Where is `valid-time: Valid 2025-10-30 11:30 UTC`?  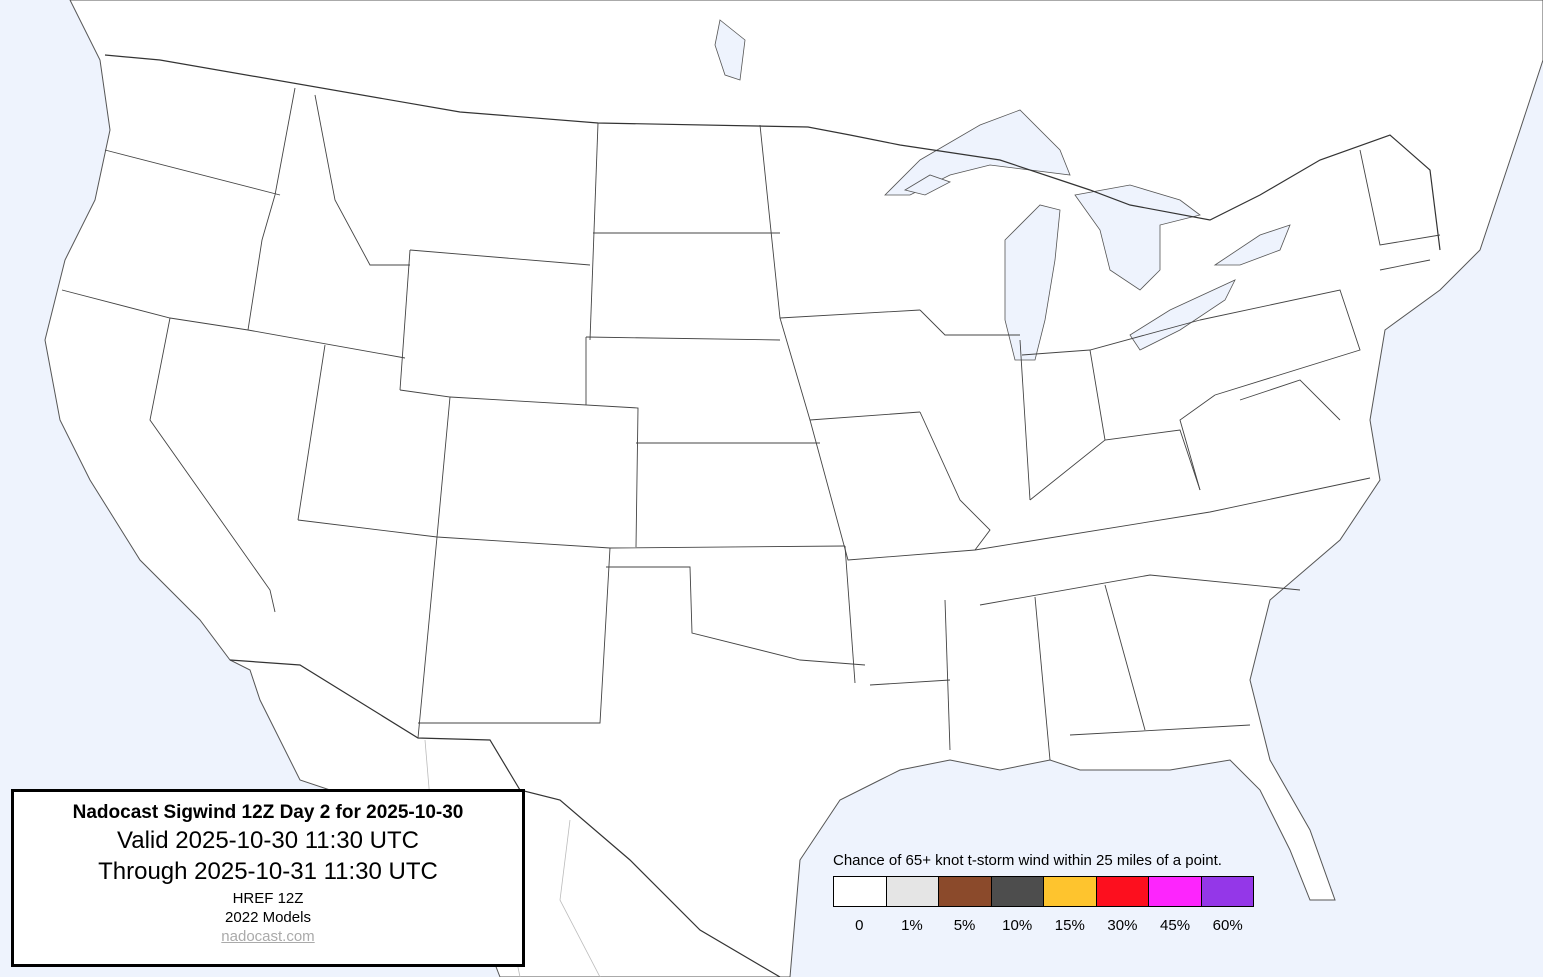 valid-time: Valid 2025-10-30 11:30 UTC is located at coordinates (268, 840).